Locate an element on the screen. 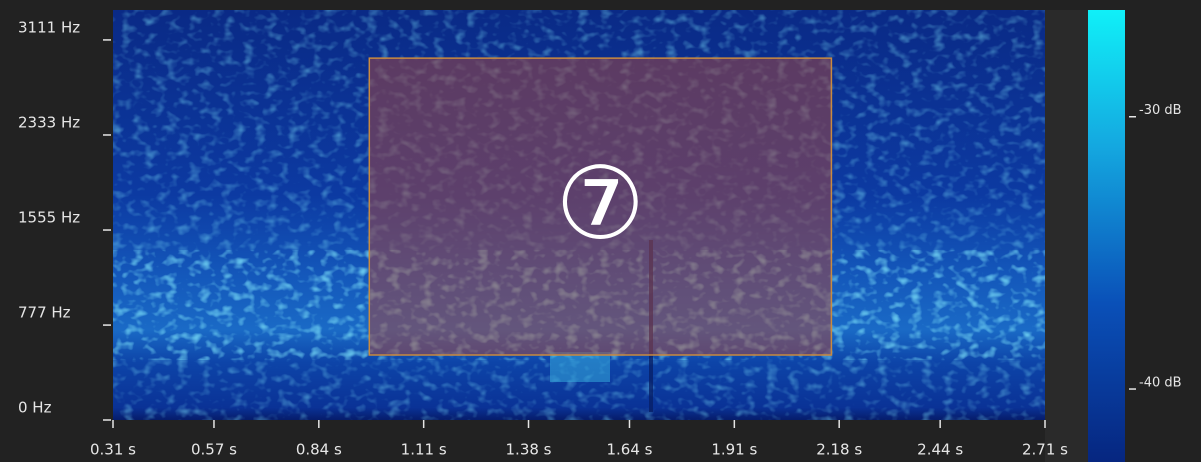  x-tick-label: 1.11 s is located at coordinates (424, 450).